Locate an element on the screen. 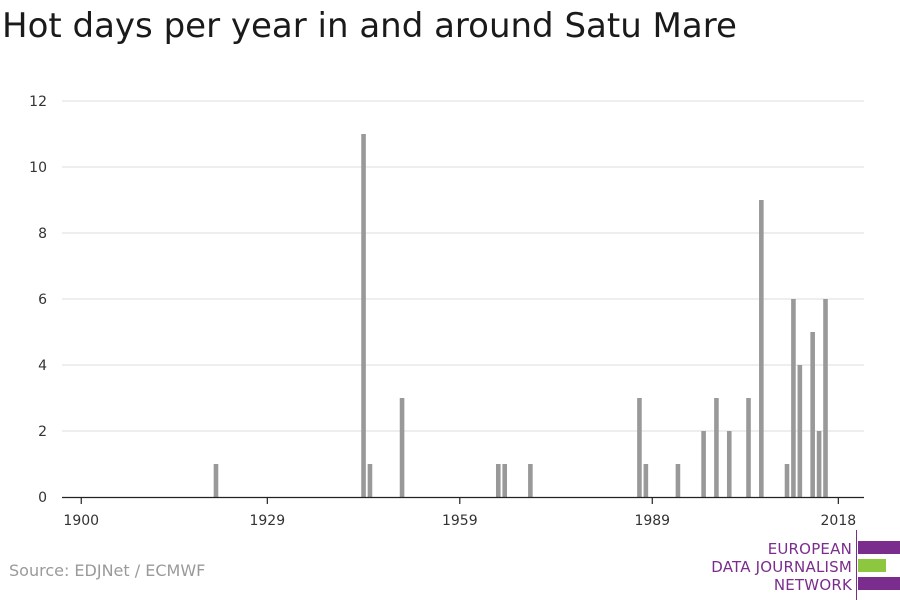  logo-bar-purple-top is located at coordinates (879, 547).